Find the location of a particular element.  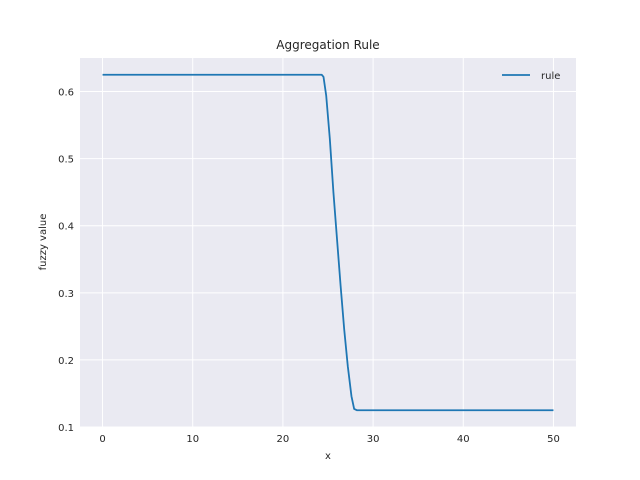

x-tick-label: 40 is located at coordinates (463, 439).